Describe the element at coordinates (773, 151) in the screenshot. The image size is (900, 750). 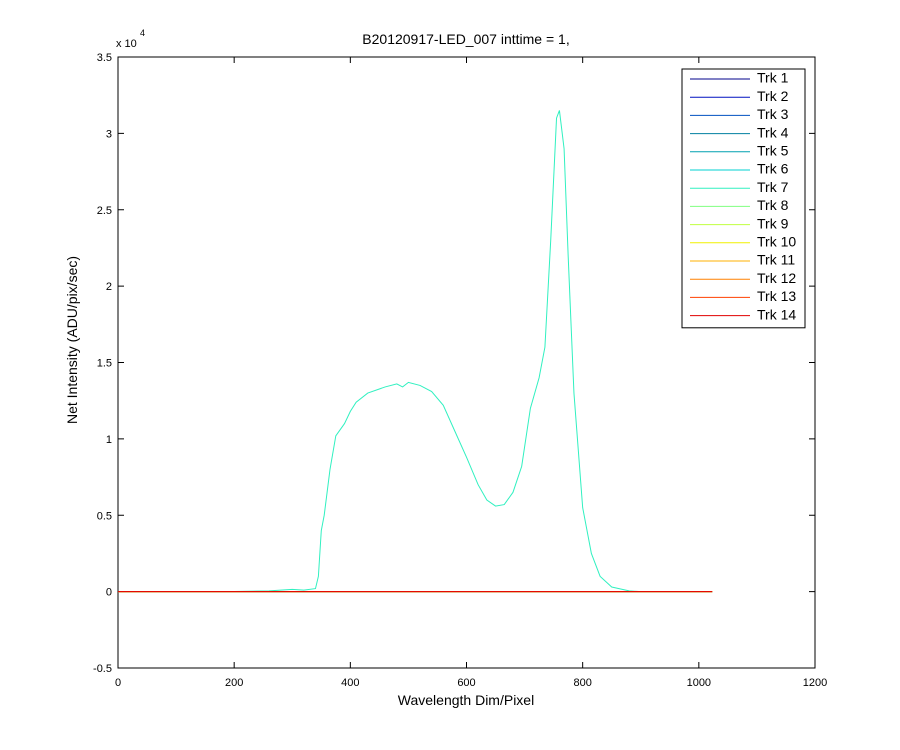
I see `legend-label: Trk 5` at that location.